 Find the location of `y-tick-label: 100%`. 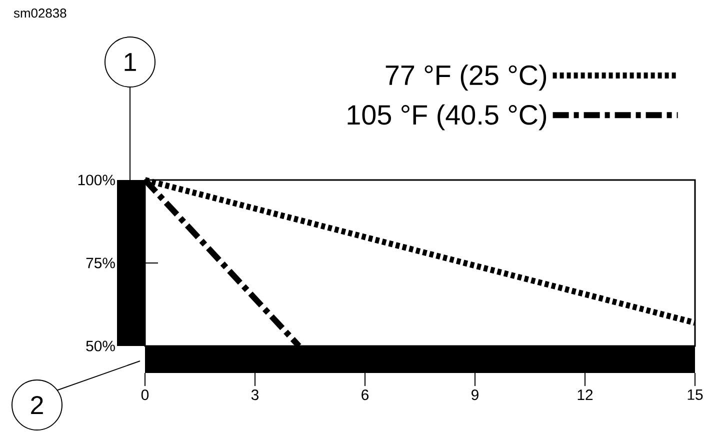

y-tick-label: 100% is located at coordinates (96, 180).